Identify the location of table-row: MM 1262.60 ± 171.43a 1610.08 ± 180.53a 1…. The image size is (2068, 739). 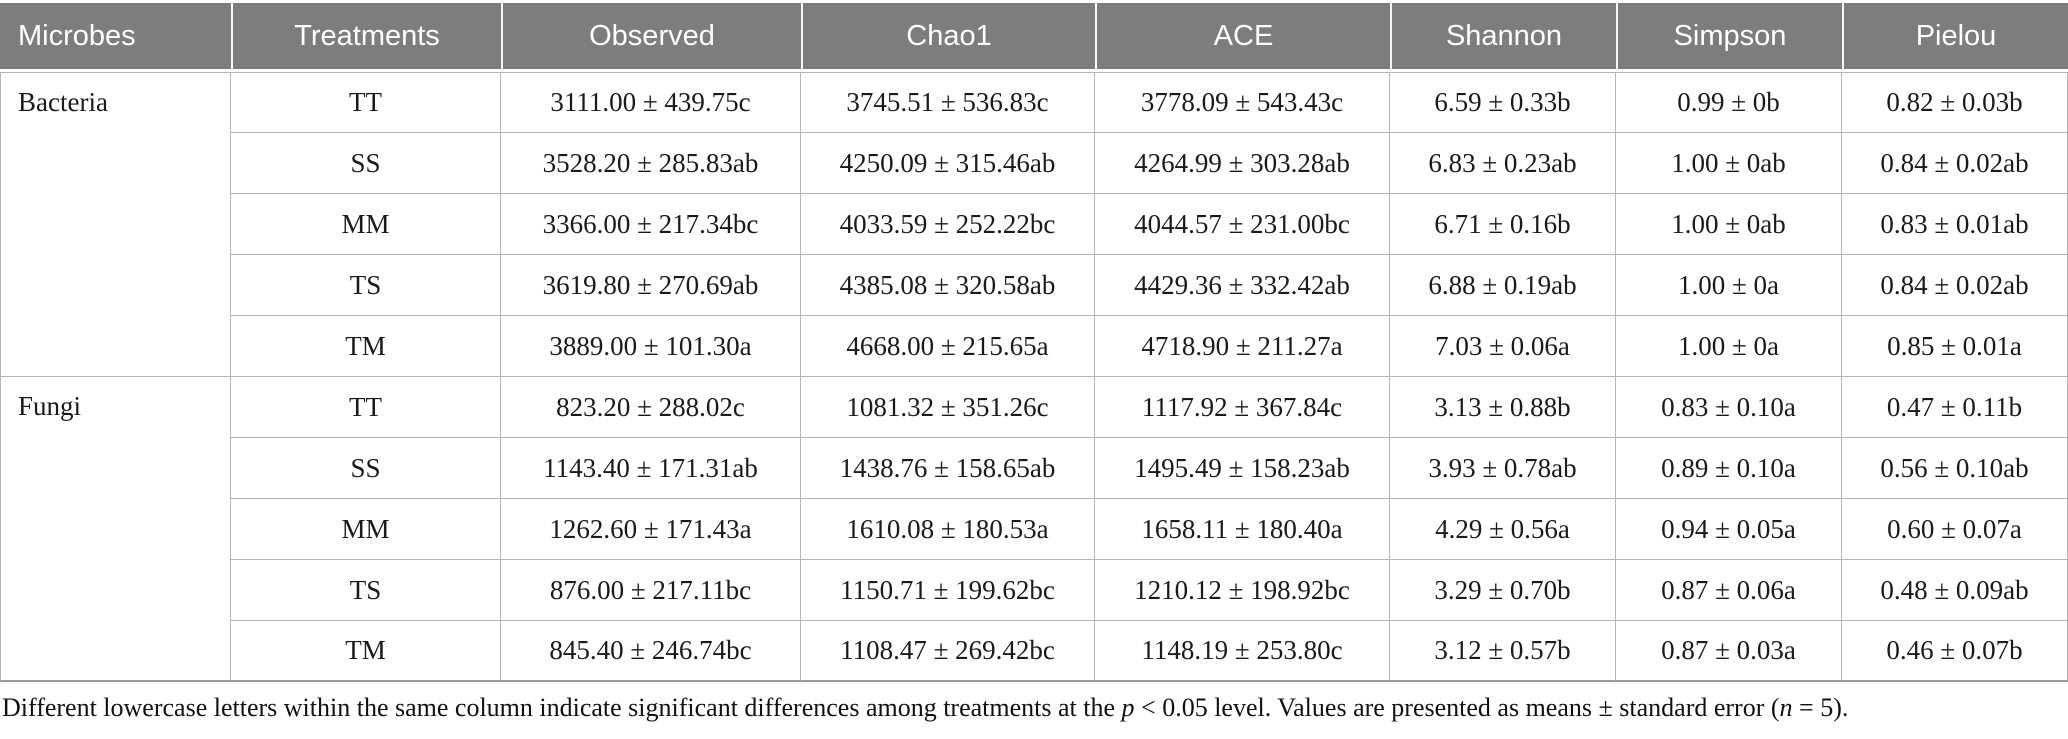
(1034, 529).